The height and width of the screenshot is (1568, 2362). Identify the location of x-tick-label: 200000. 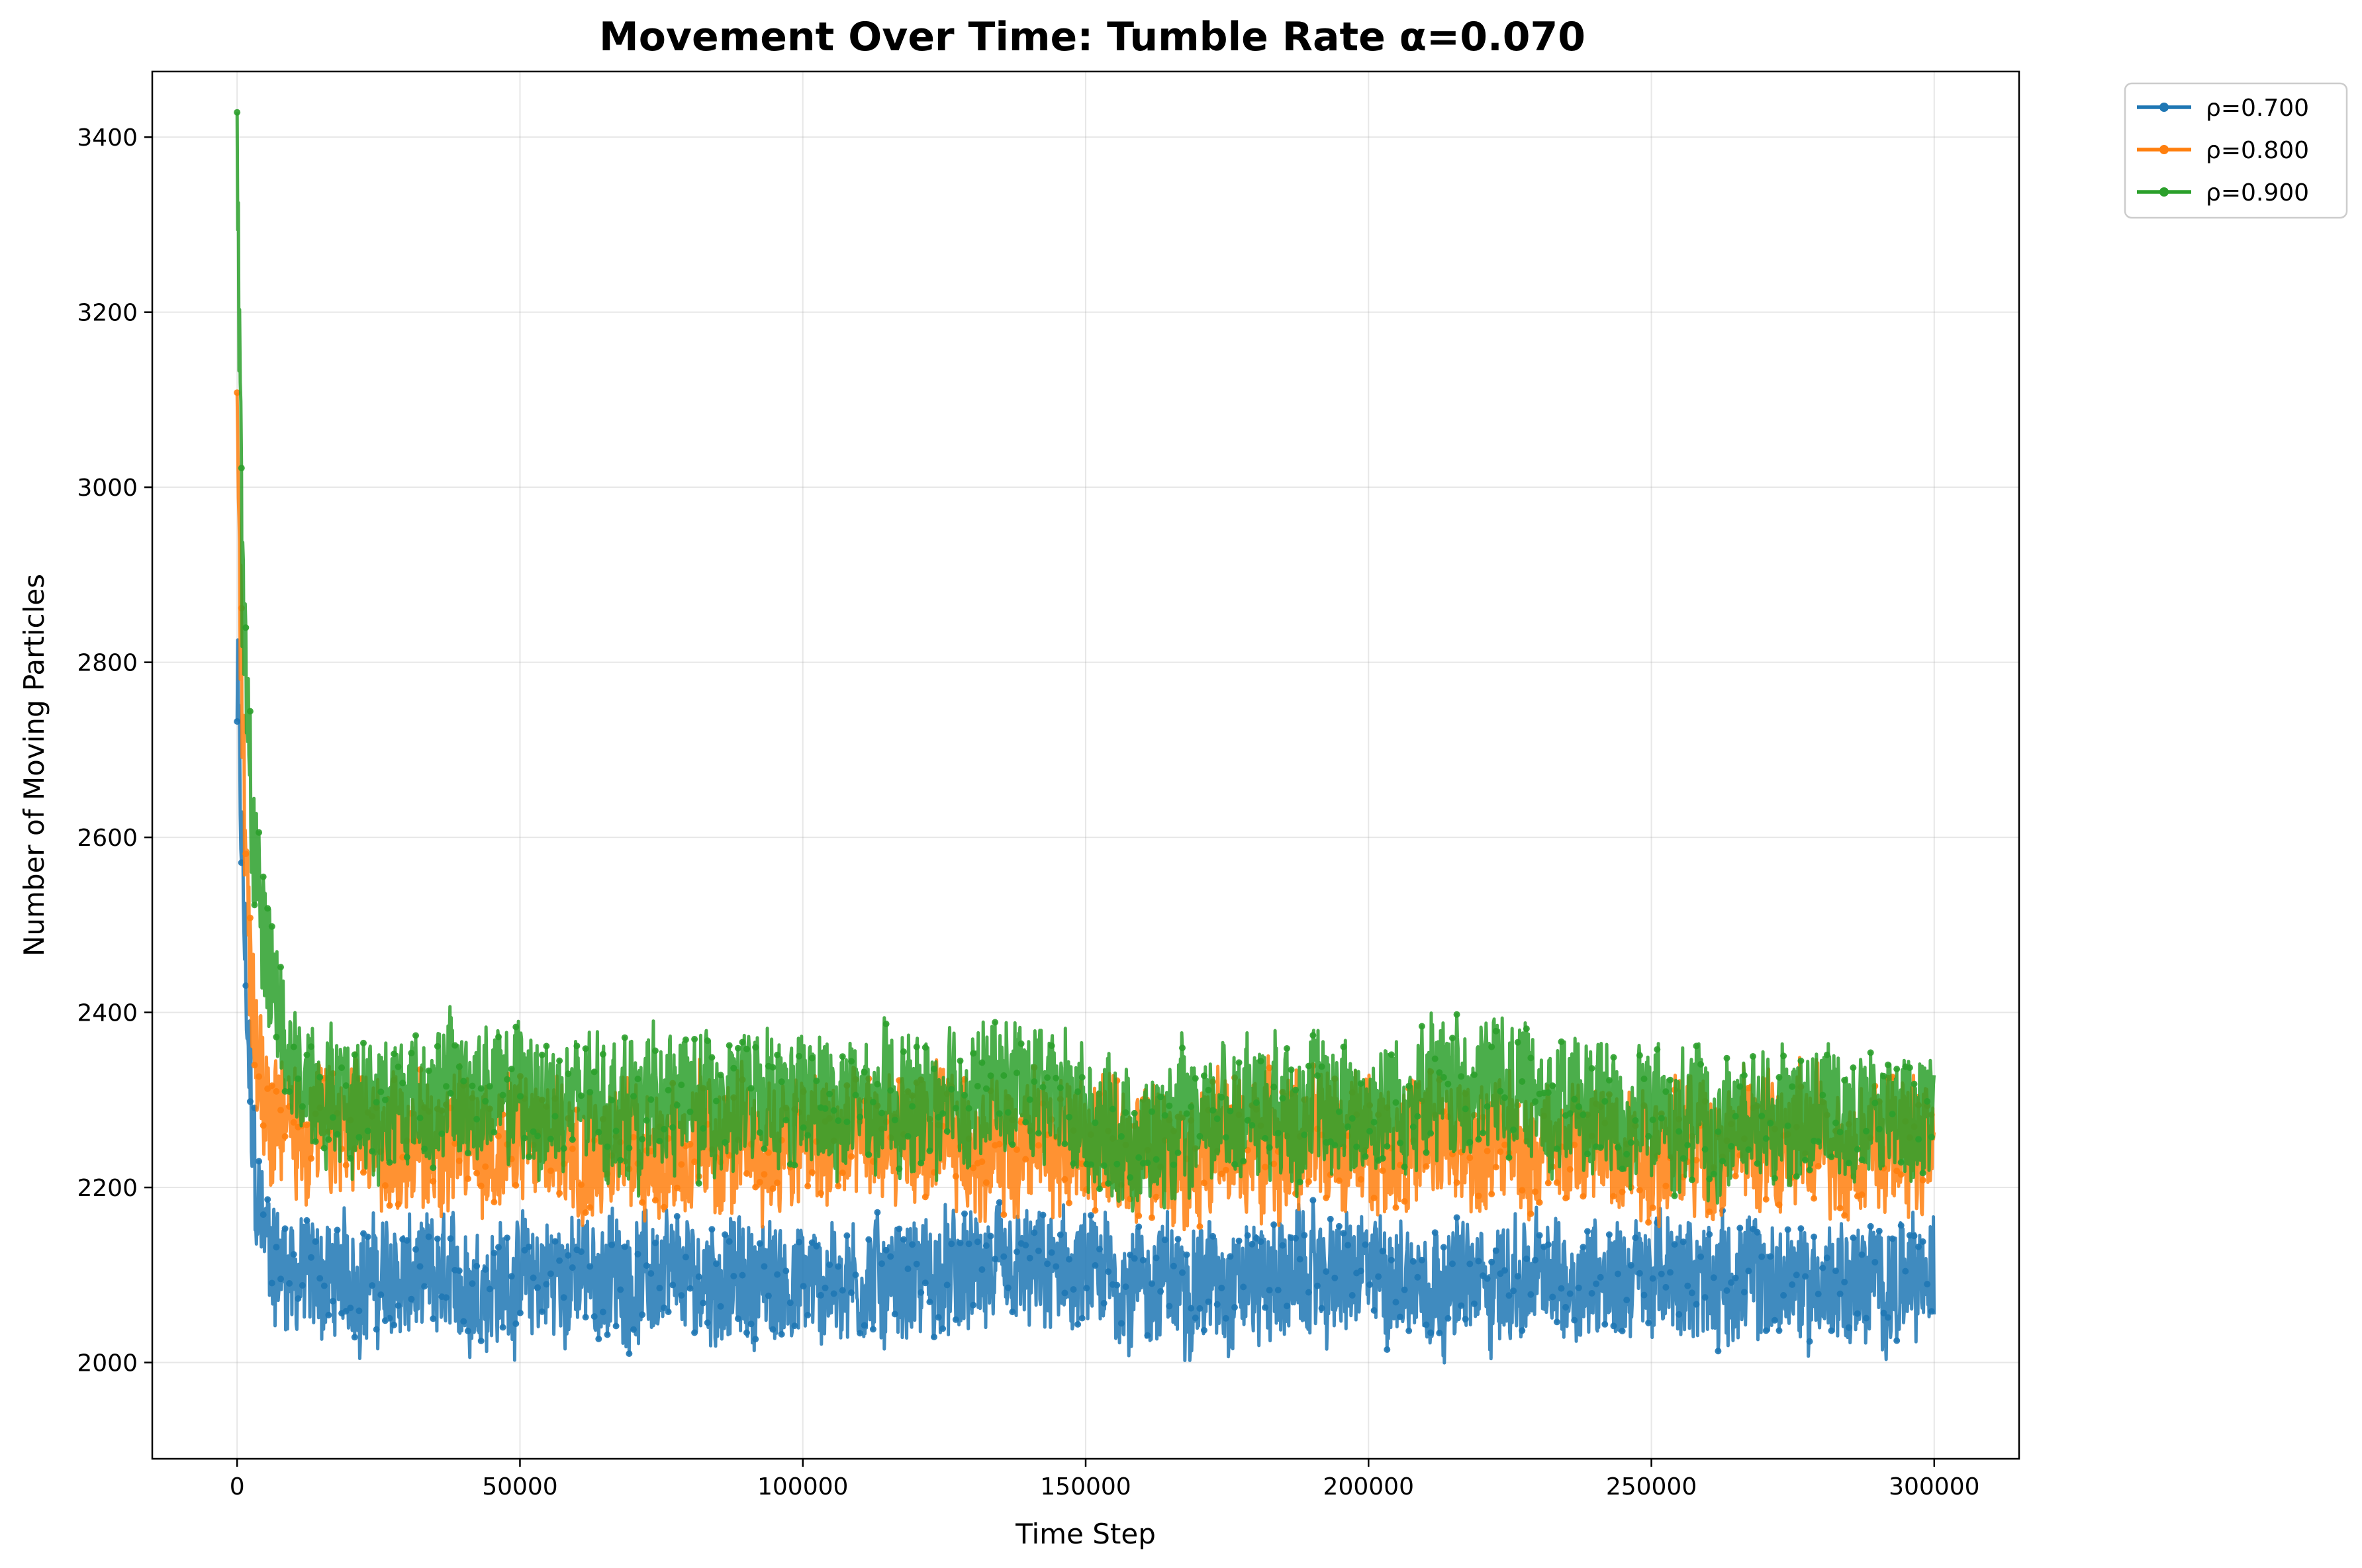
(1369, 1486).